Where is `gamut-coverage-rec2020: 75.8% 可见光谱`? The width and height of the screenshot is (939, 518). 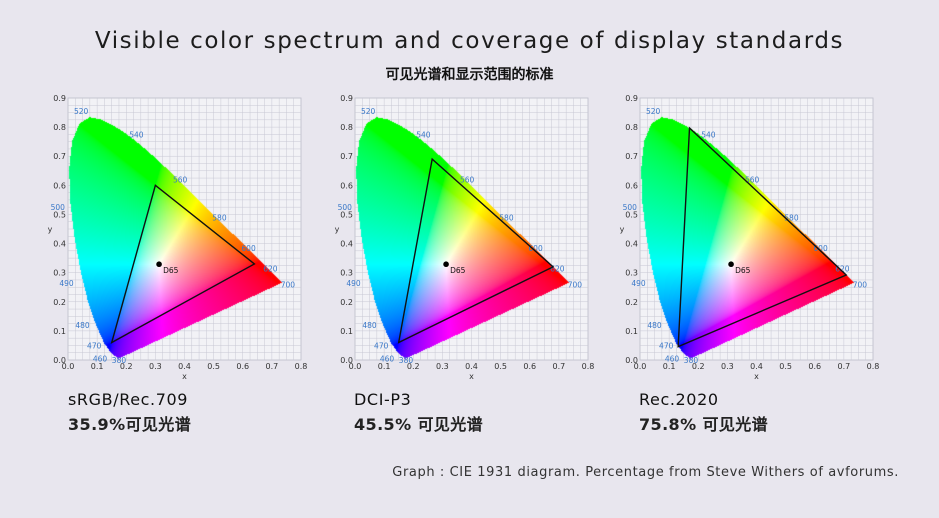
gamut-coverage-rec2020: 75.8% 可见光谱 is located at coordinates (704, 424).